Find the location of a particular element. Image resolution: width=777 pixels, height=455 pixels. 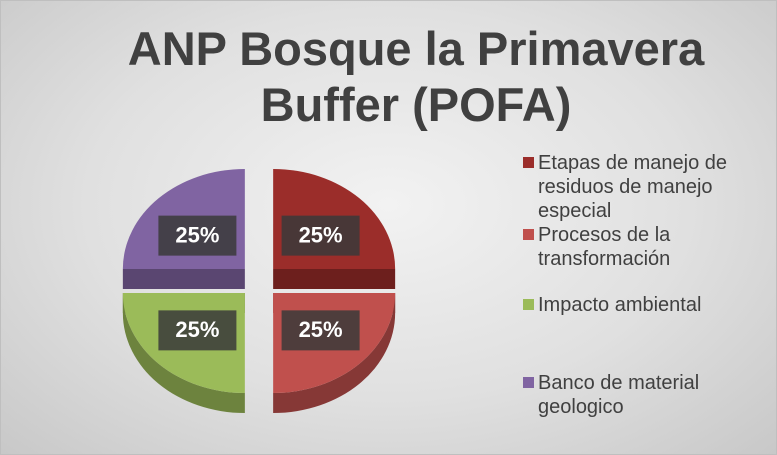

legend-label: Procesos de la transformación is located at coordinates (604, 247).